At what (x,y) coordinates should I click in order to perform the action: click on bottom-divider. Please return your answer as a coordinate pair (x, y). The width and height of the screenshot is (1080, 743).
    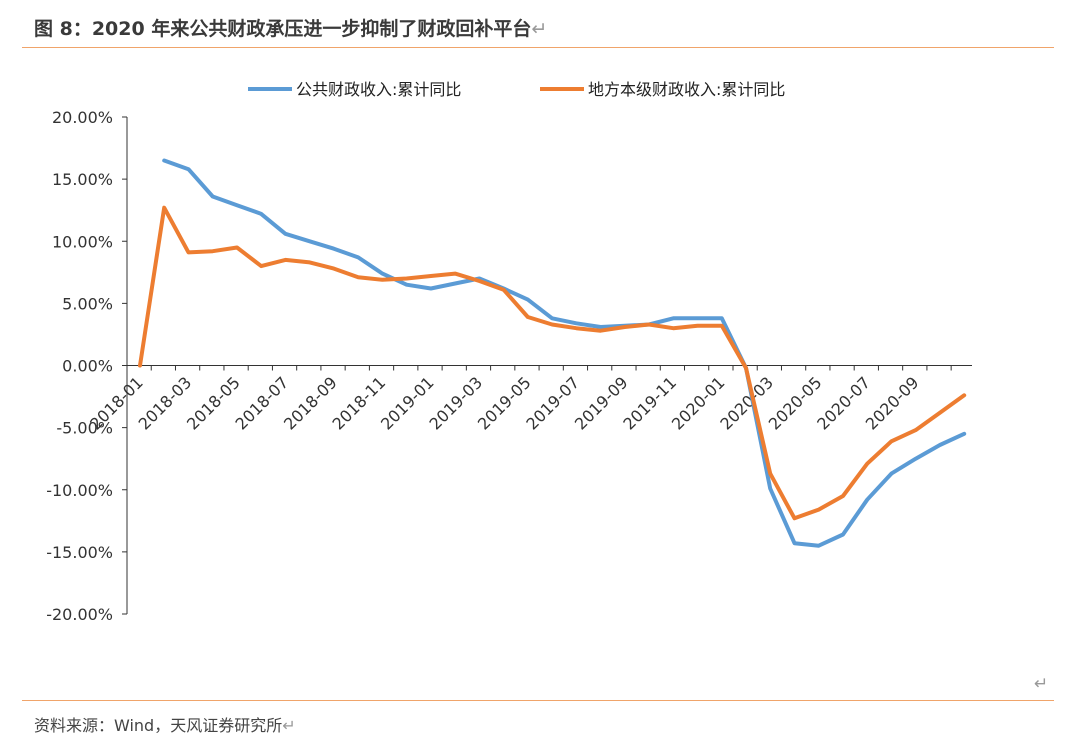
    Looking at the image, I should click on (538, 700).